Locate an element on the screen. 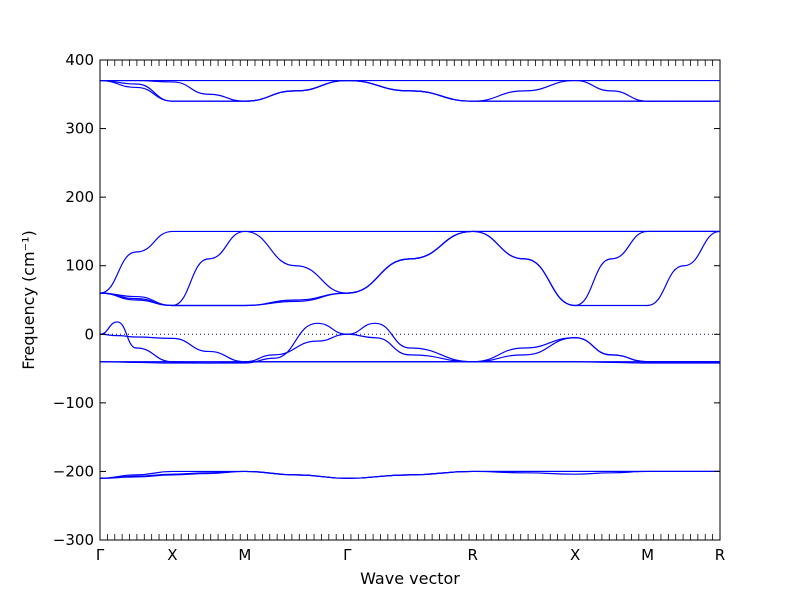 The image size is (800, 600). y-tick-label: −300 is located at coordinates (73, 540).